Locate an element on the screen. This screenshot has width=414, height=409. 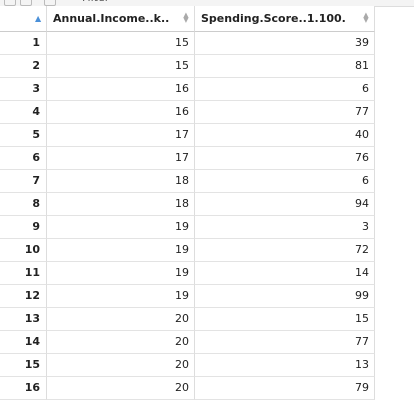
cell-value: 13 is located at coordinates (285, 365).